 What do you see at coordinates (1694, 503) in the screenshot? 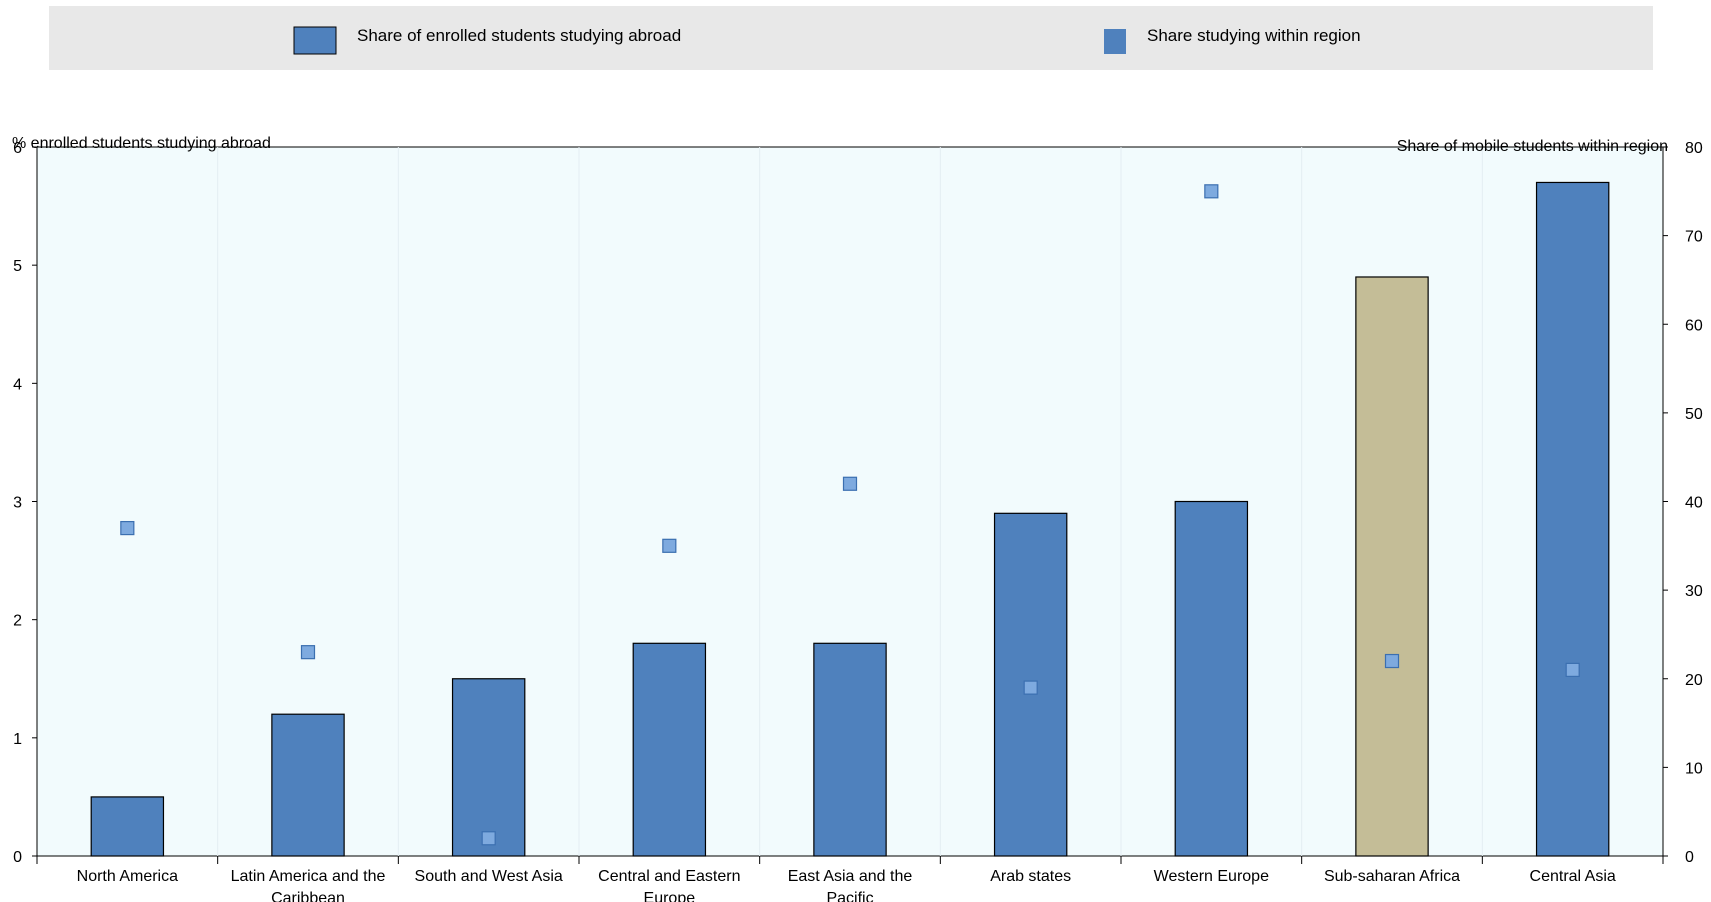
I see `right-tick-label: 40` at bounding box center [1694, 503].